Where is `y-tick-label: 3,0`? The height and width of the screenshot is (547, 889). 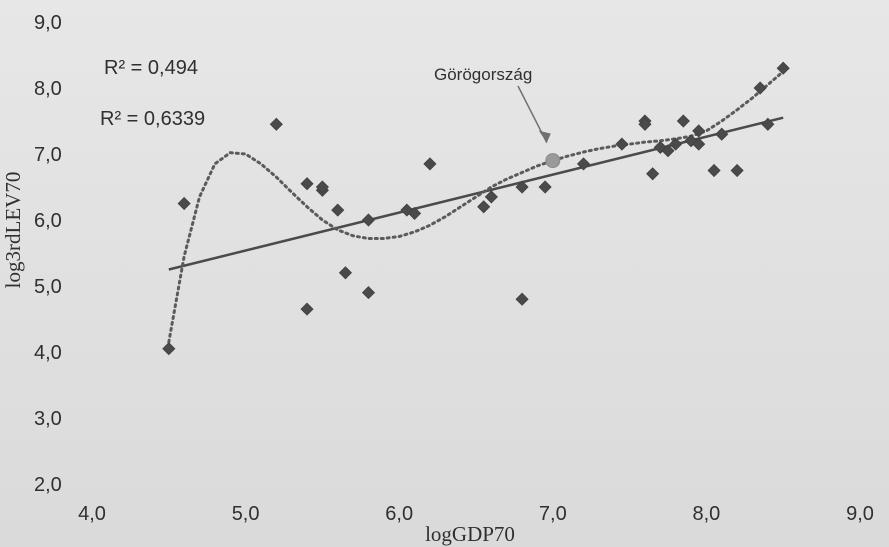
y-tick-label: 3,0 is located at coordinates (48, 419).